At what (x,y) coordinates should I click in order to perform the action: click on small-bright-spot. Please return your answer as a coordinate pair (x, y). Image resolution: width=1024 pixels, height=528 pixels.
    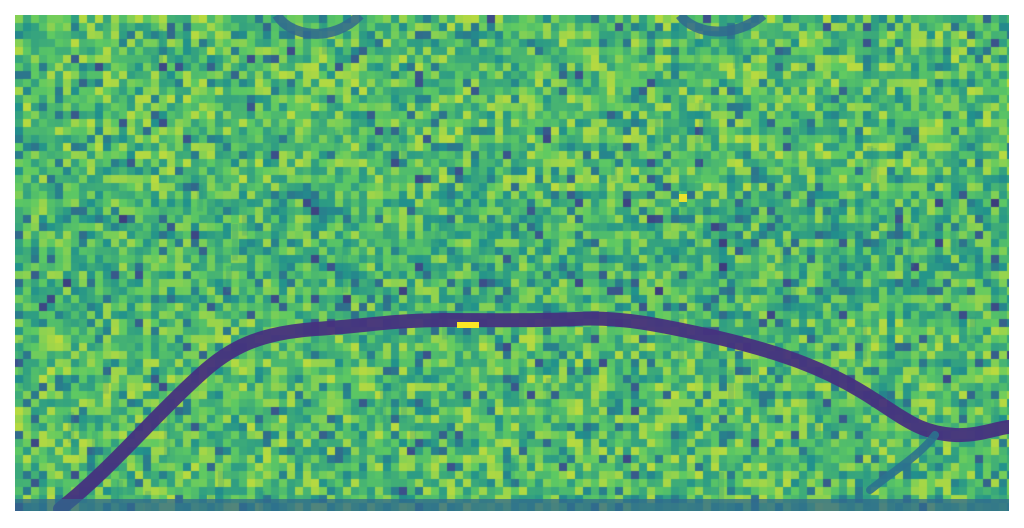
    Looking at the image, I should click on (683, 198).